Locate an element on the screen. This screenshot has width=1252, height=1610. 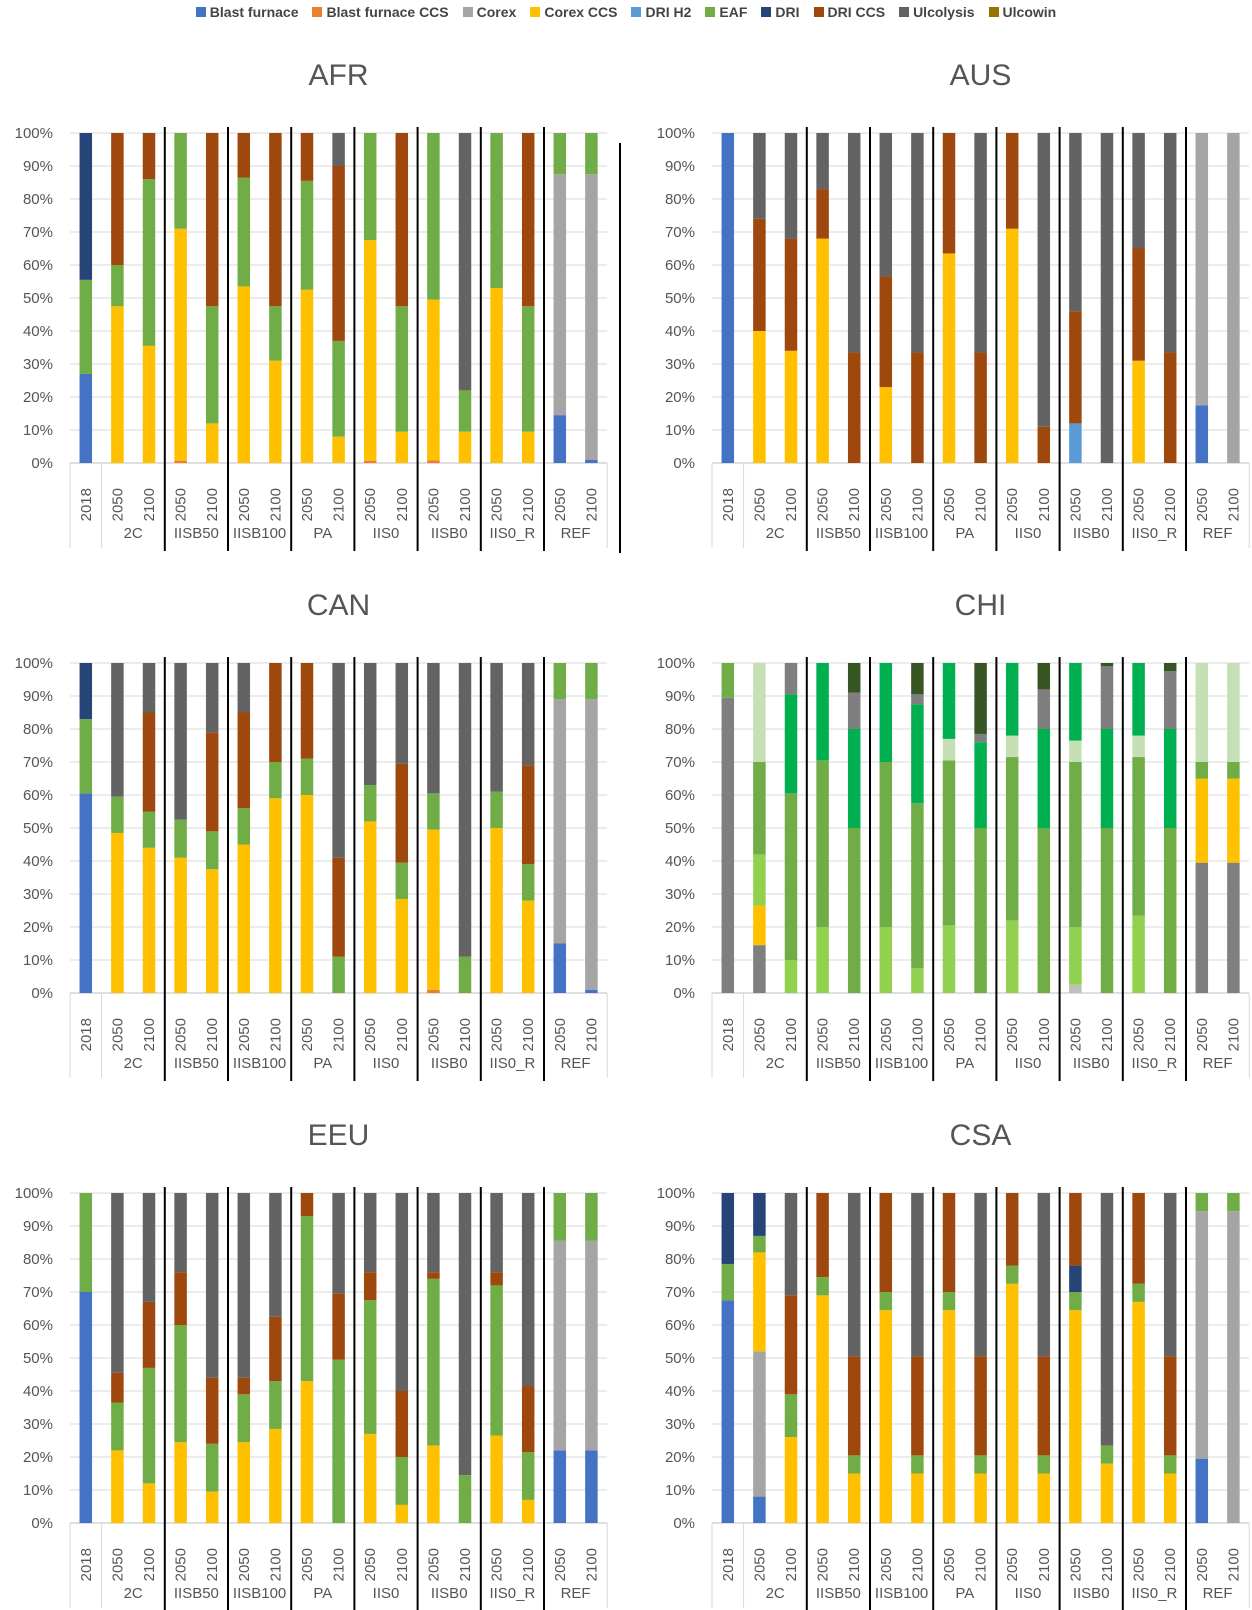
legend-item: Corex is located at coordinates (489, 12).